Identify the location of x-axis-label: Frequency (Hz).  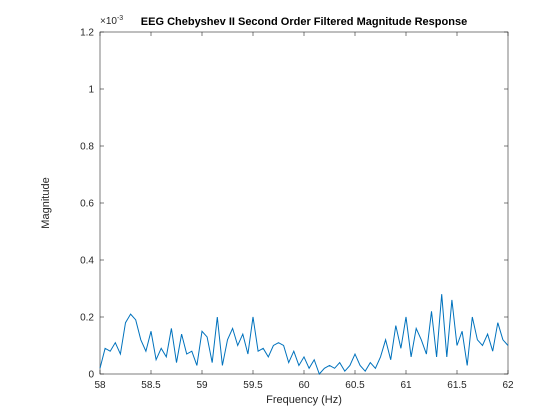
(304, 400).